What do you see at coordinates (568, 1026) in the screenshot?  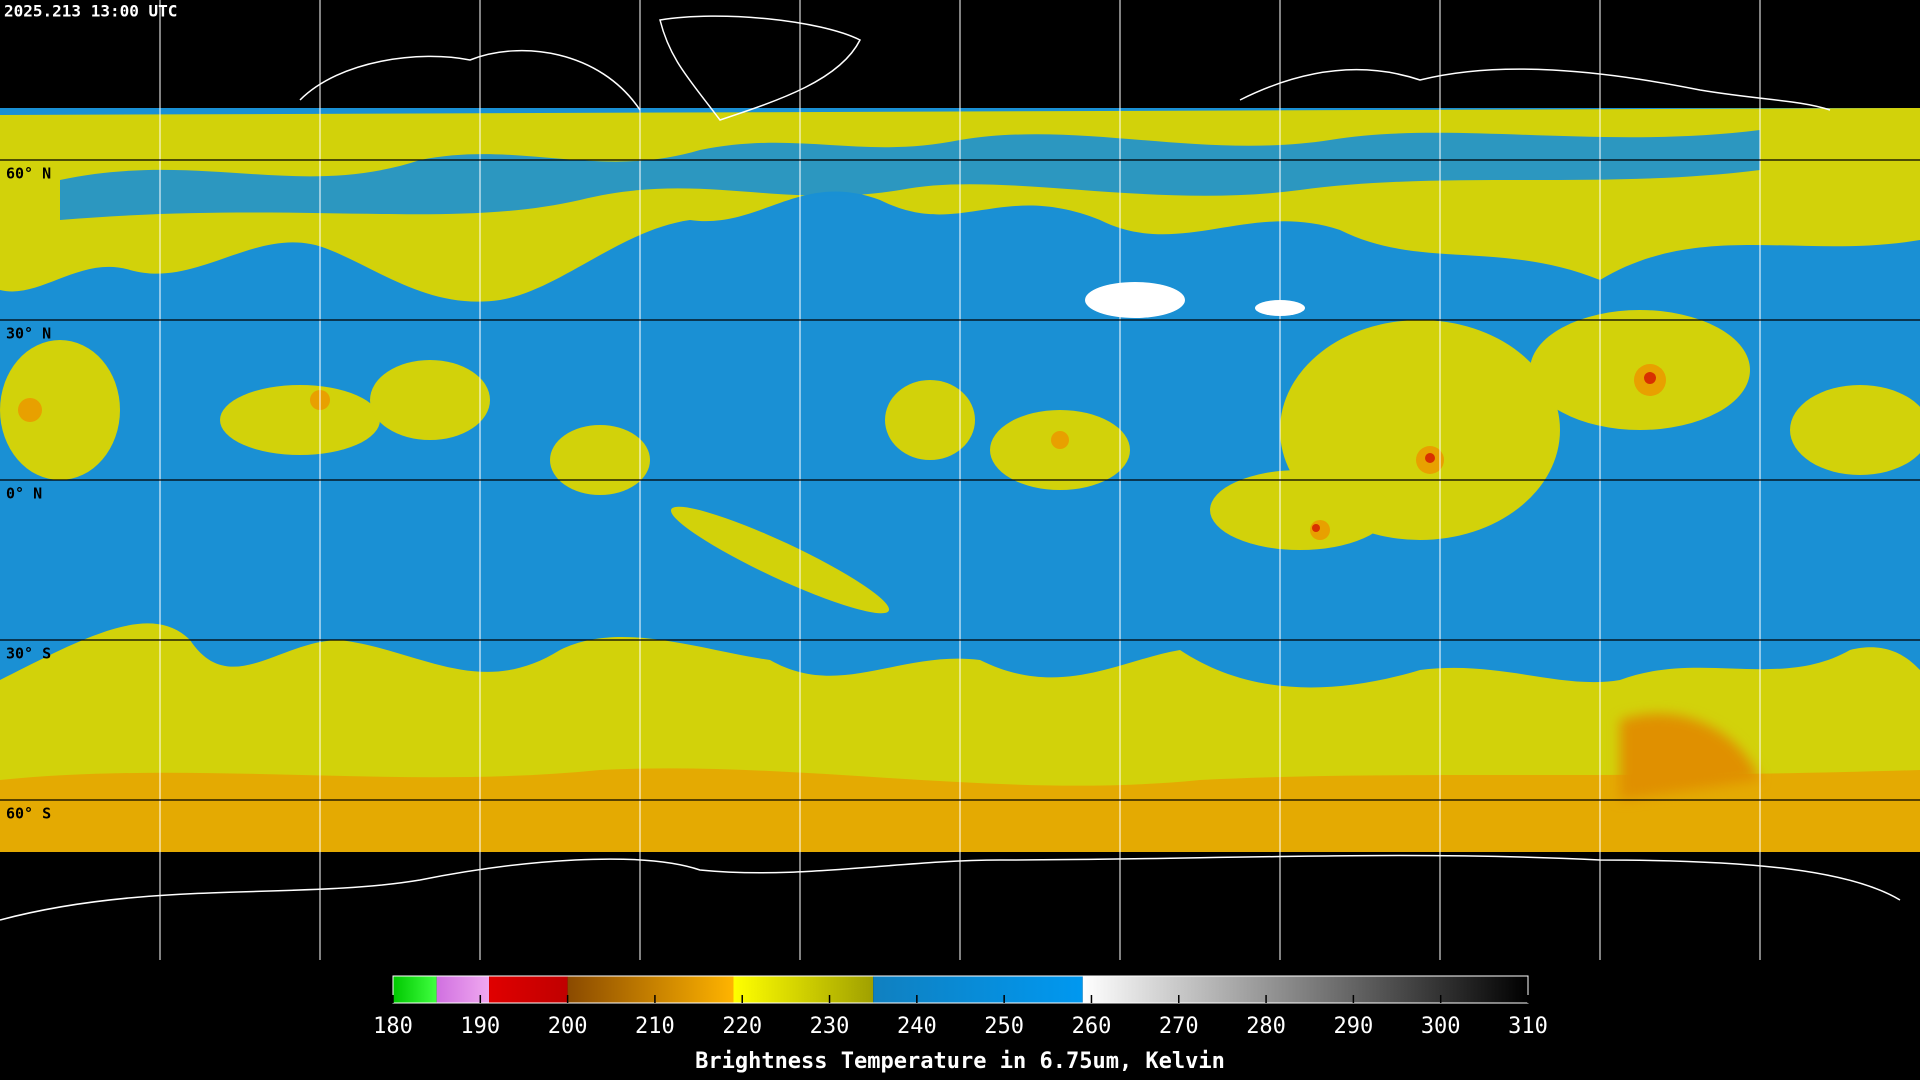 I see `colorbar-tick-label: 200` at bounding box center [568, 1026].